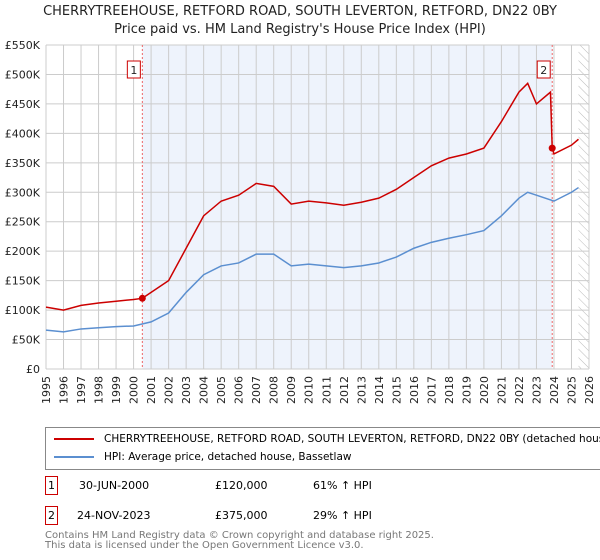  Describe the element at coordinates (151, 390) in the screenshot. I see `x-tick-label: 2001` at that location.